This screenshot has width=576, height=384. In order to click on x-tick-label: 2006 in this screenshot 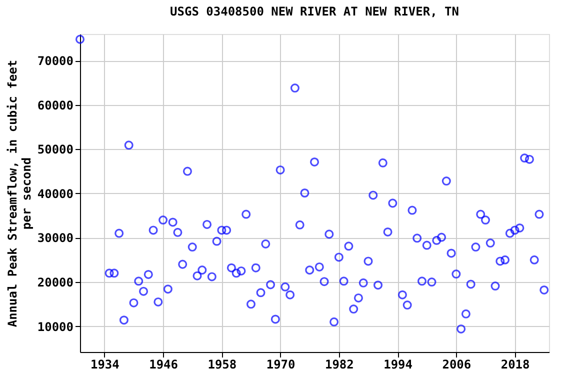, I will do `click(457, 365)`.